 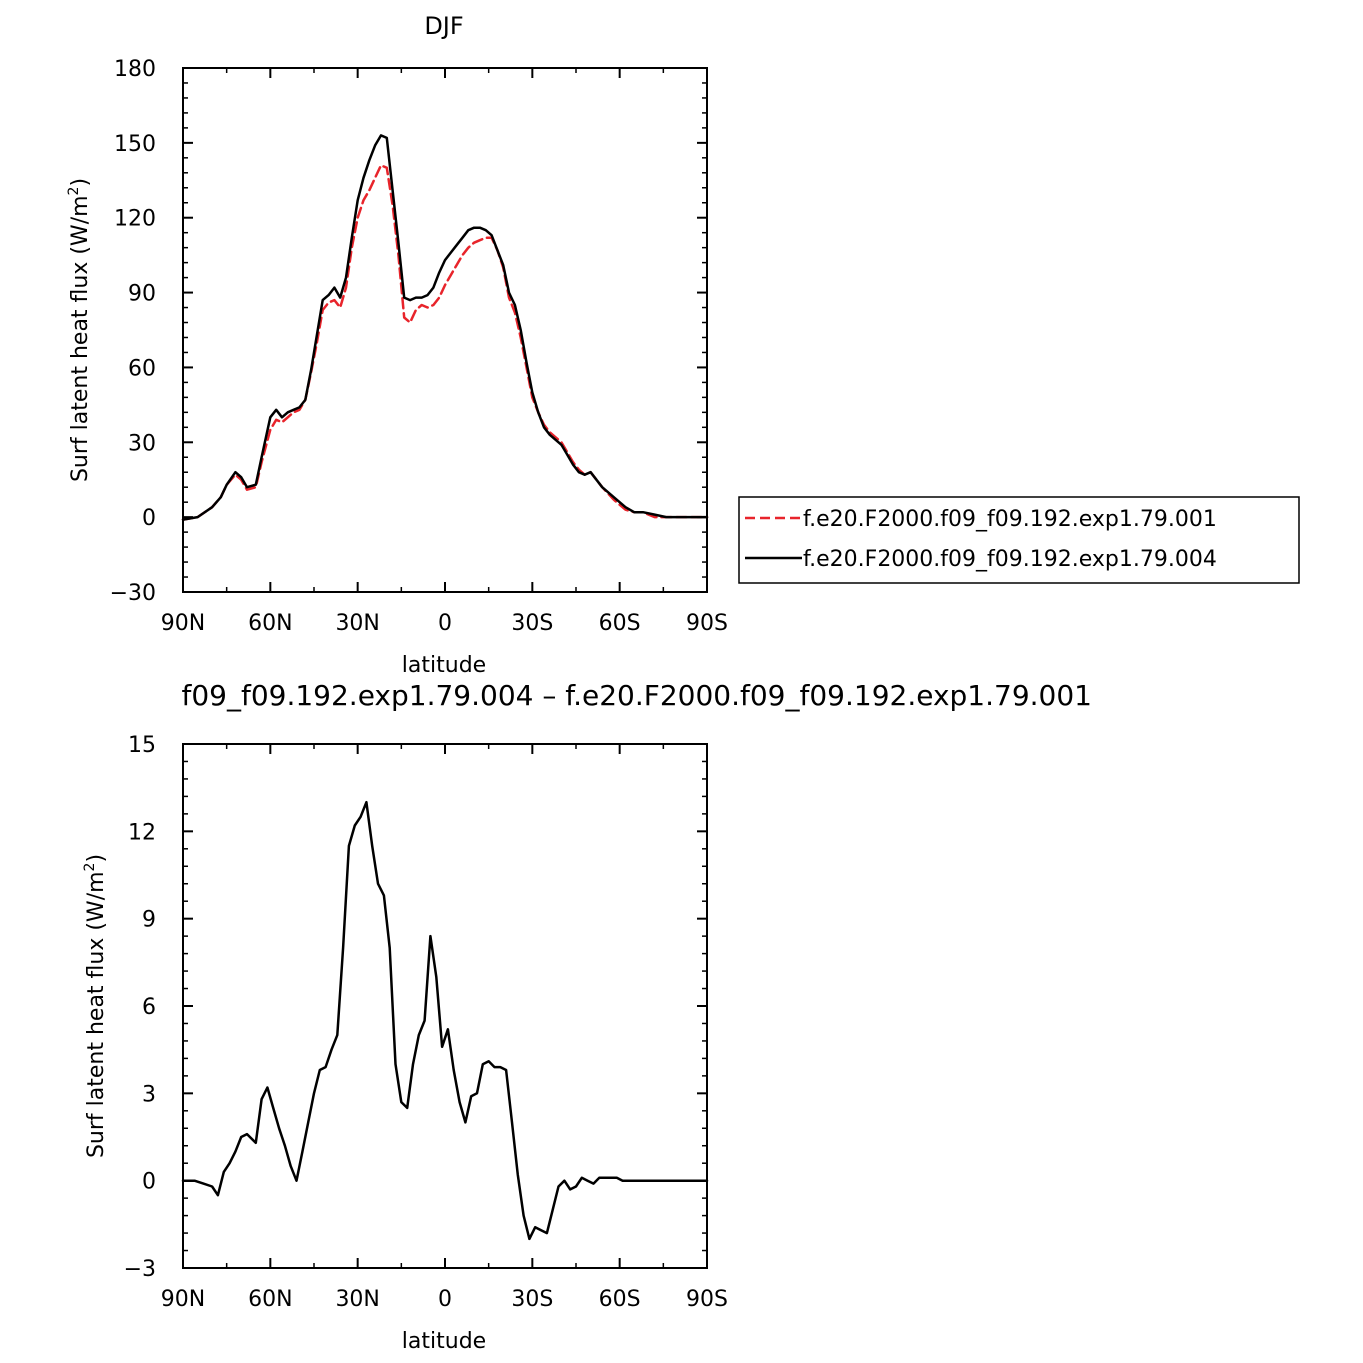 I want to click on top-x-axis-label: latitude, so click(x=444, y=665).